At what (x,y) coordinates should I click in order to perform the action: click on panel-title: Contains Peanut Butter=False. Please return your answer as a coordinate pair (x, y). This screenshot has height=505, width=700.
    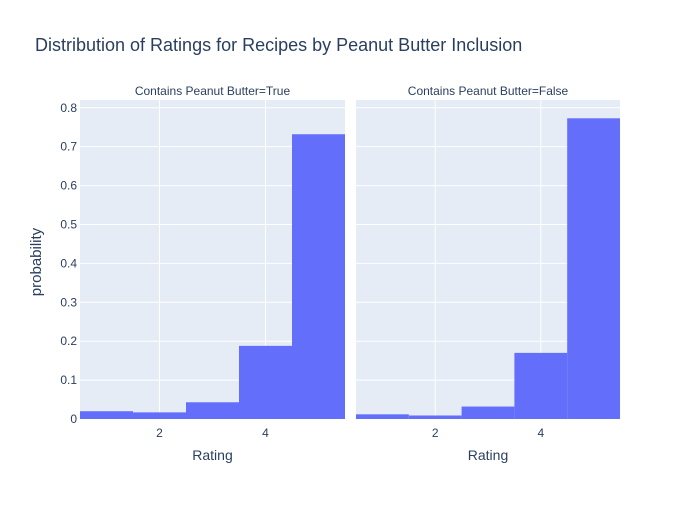
    Looking at the image, I should click on (488, 91).